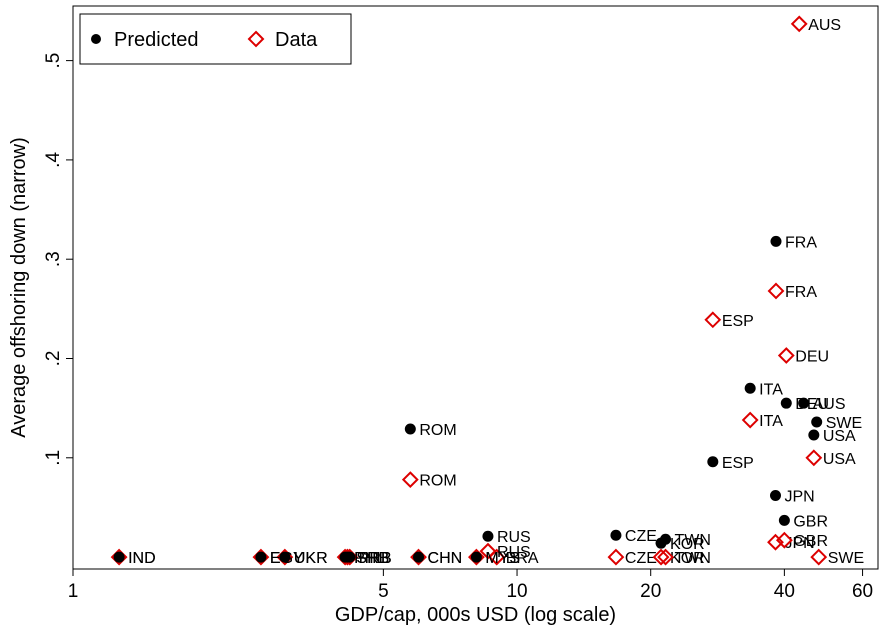  I want to click on predicted-point-label: SWE, so click(844, 423).